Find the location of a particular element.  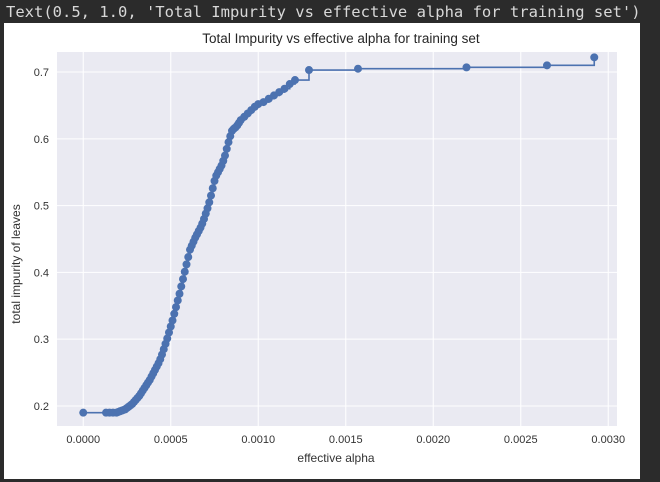

y-tick-labels: 0.2 0.3 0.4 0.5 0.6 0.7 is located at coordinates (41, 240).